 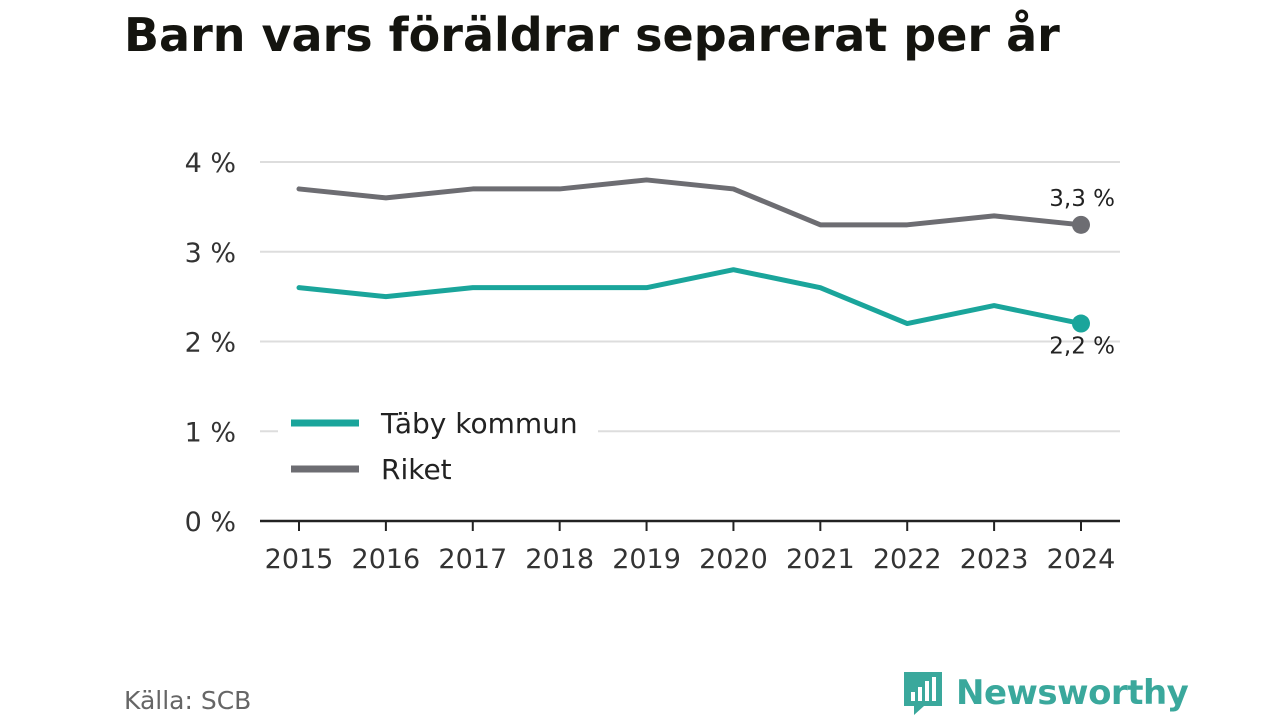 What do you see at coordinates (188, 700) in the screenshot?
I see `source-note: Källa: SCB` at bounding box center [188, 700].